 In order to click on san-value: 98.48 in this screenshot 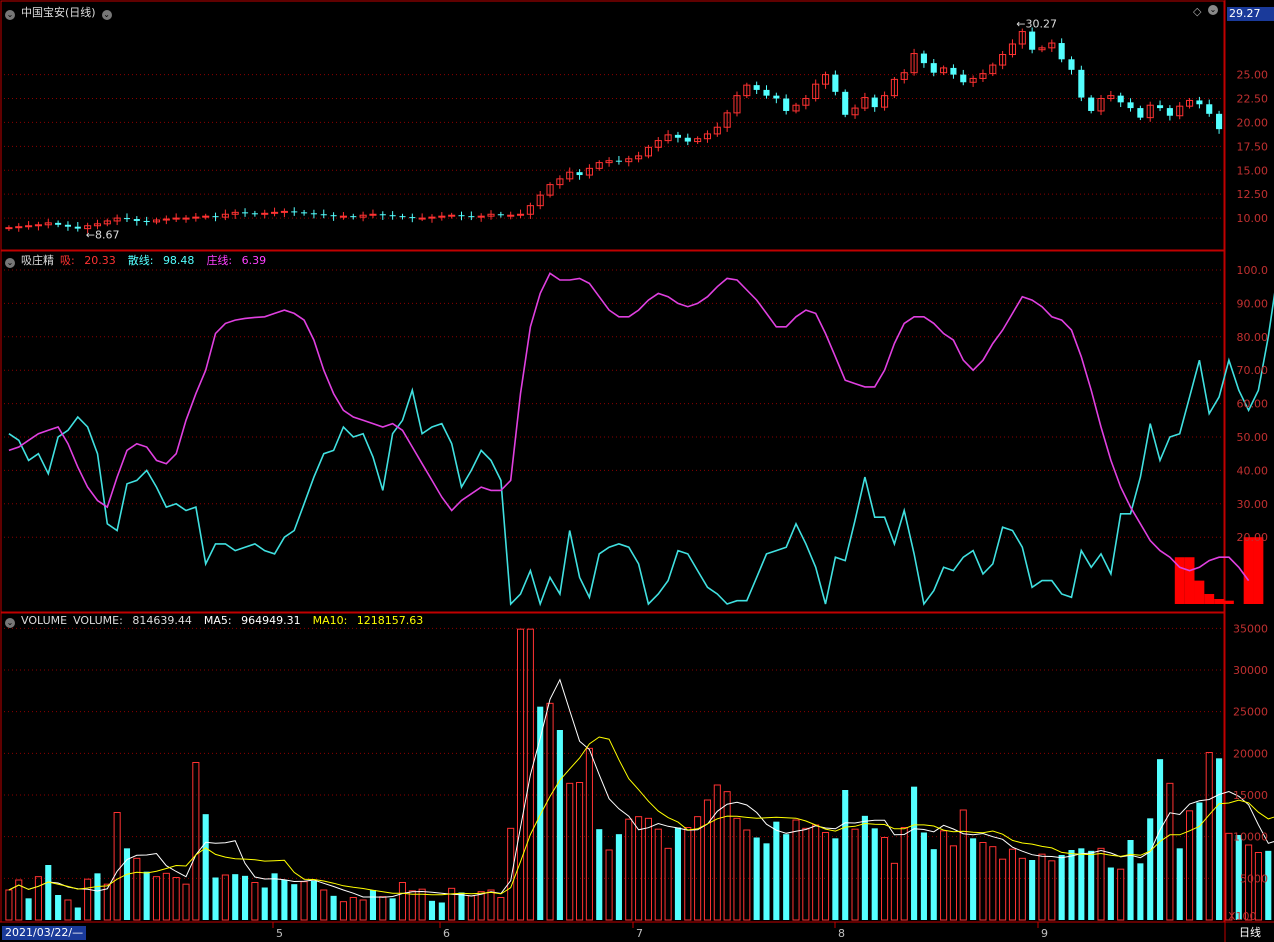, I will do `click(178, 260)`.